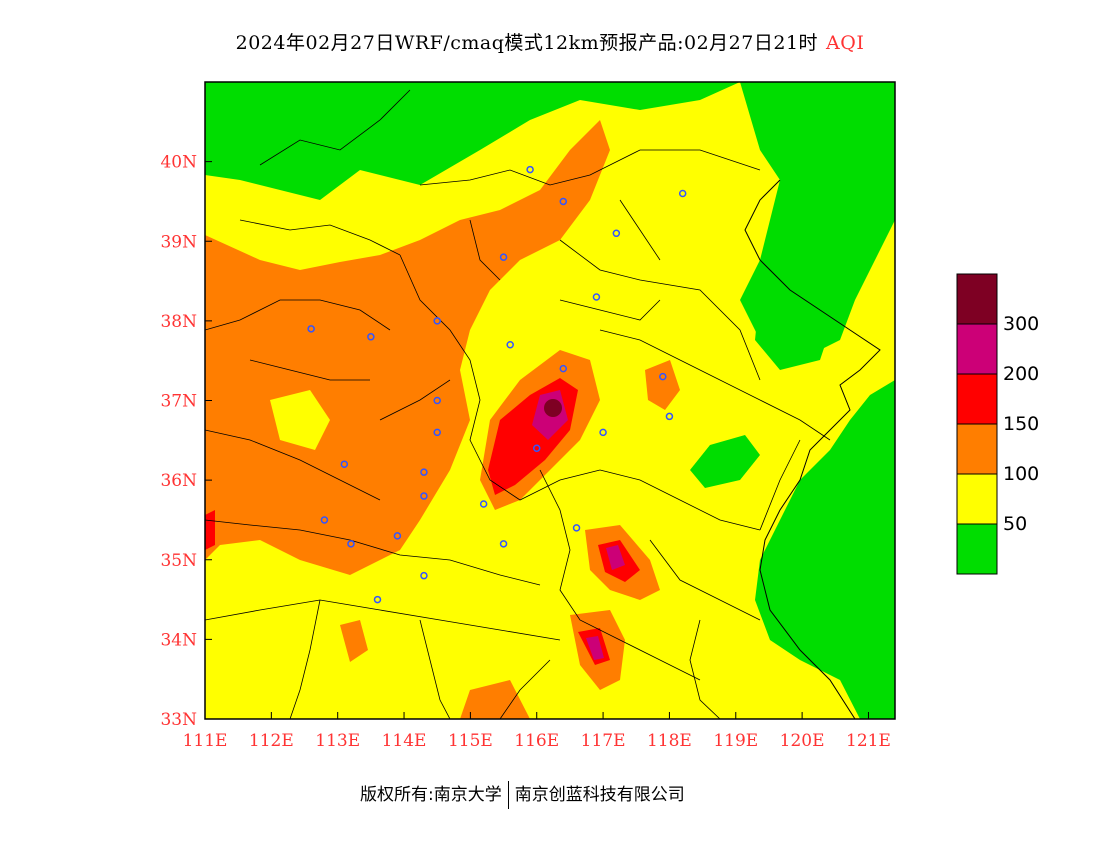 Image resolution: width=1100 pixels, height=850 pixels. I want to click on lon-tick-label: 119E, so click(735, 741).